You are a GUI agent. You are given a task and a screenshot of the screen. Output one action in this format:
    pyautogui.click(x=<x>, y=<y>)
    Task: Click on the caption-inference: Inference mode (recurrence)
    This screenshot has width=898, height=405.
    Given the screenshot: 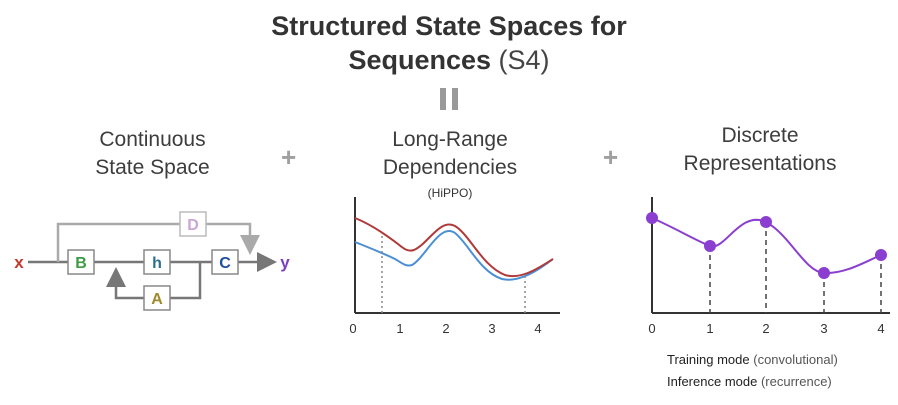 What is the action you would take?
    pyautogui.click(x=749, y=381)
    